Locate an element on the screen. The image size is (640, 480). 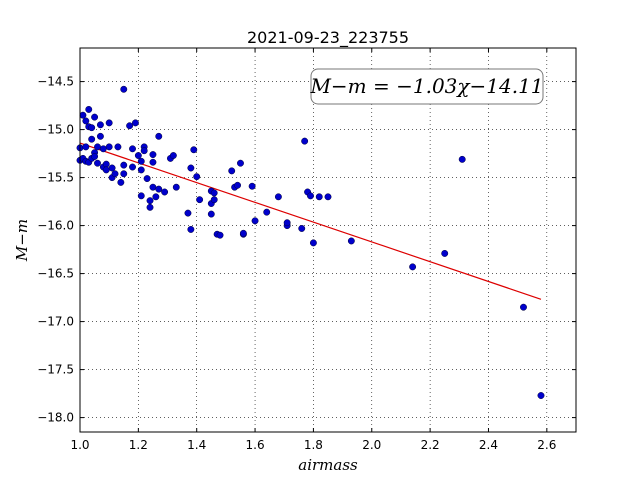
y-tick-label: −17.0 is located at coordinates (55, 322).